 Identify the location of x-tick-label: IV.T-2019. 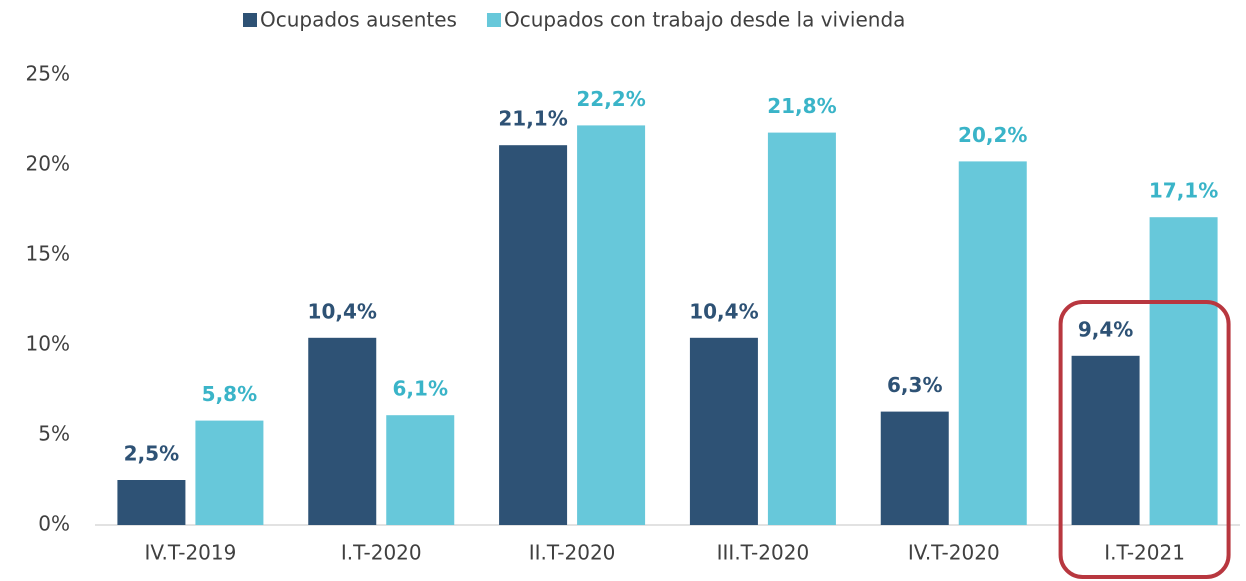
(190, 553).